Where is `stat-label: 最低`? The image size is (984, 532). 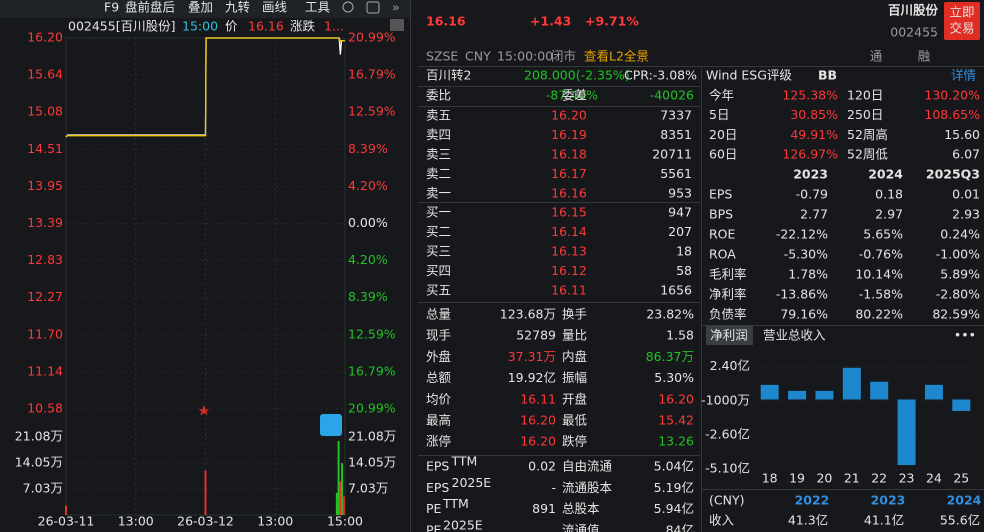 stat-label: 最低 is located at coordinates (575, 420).